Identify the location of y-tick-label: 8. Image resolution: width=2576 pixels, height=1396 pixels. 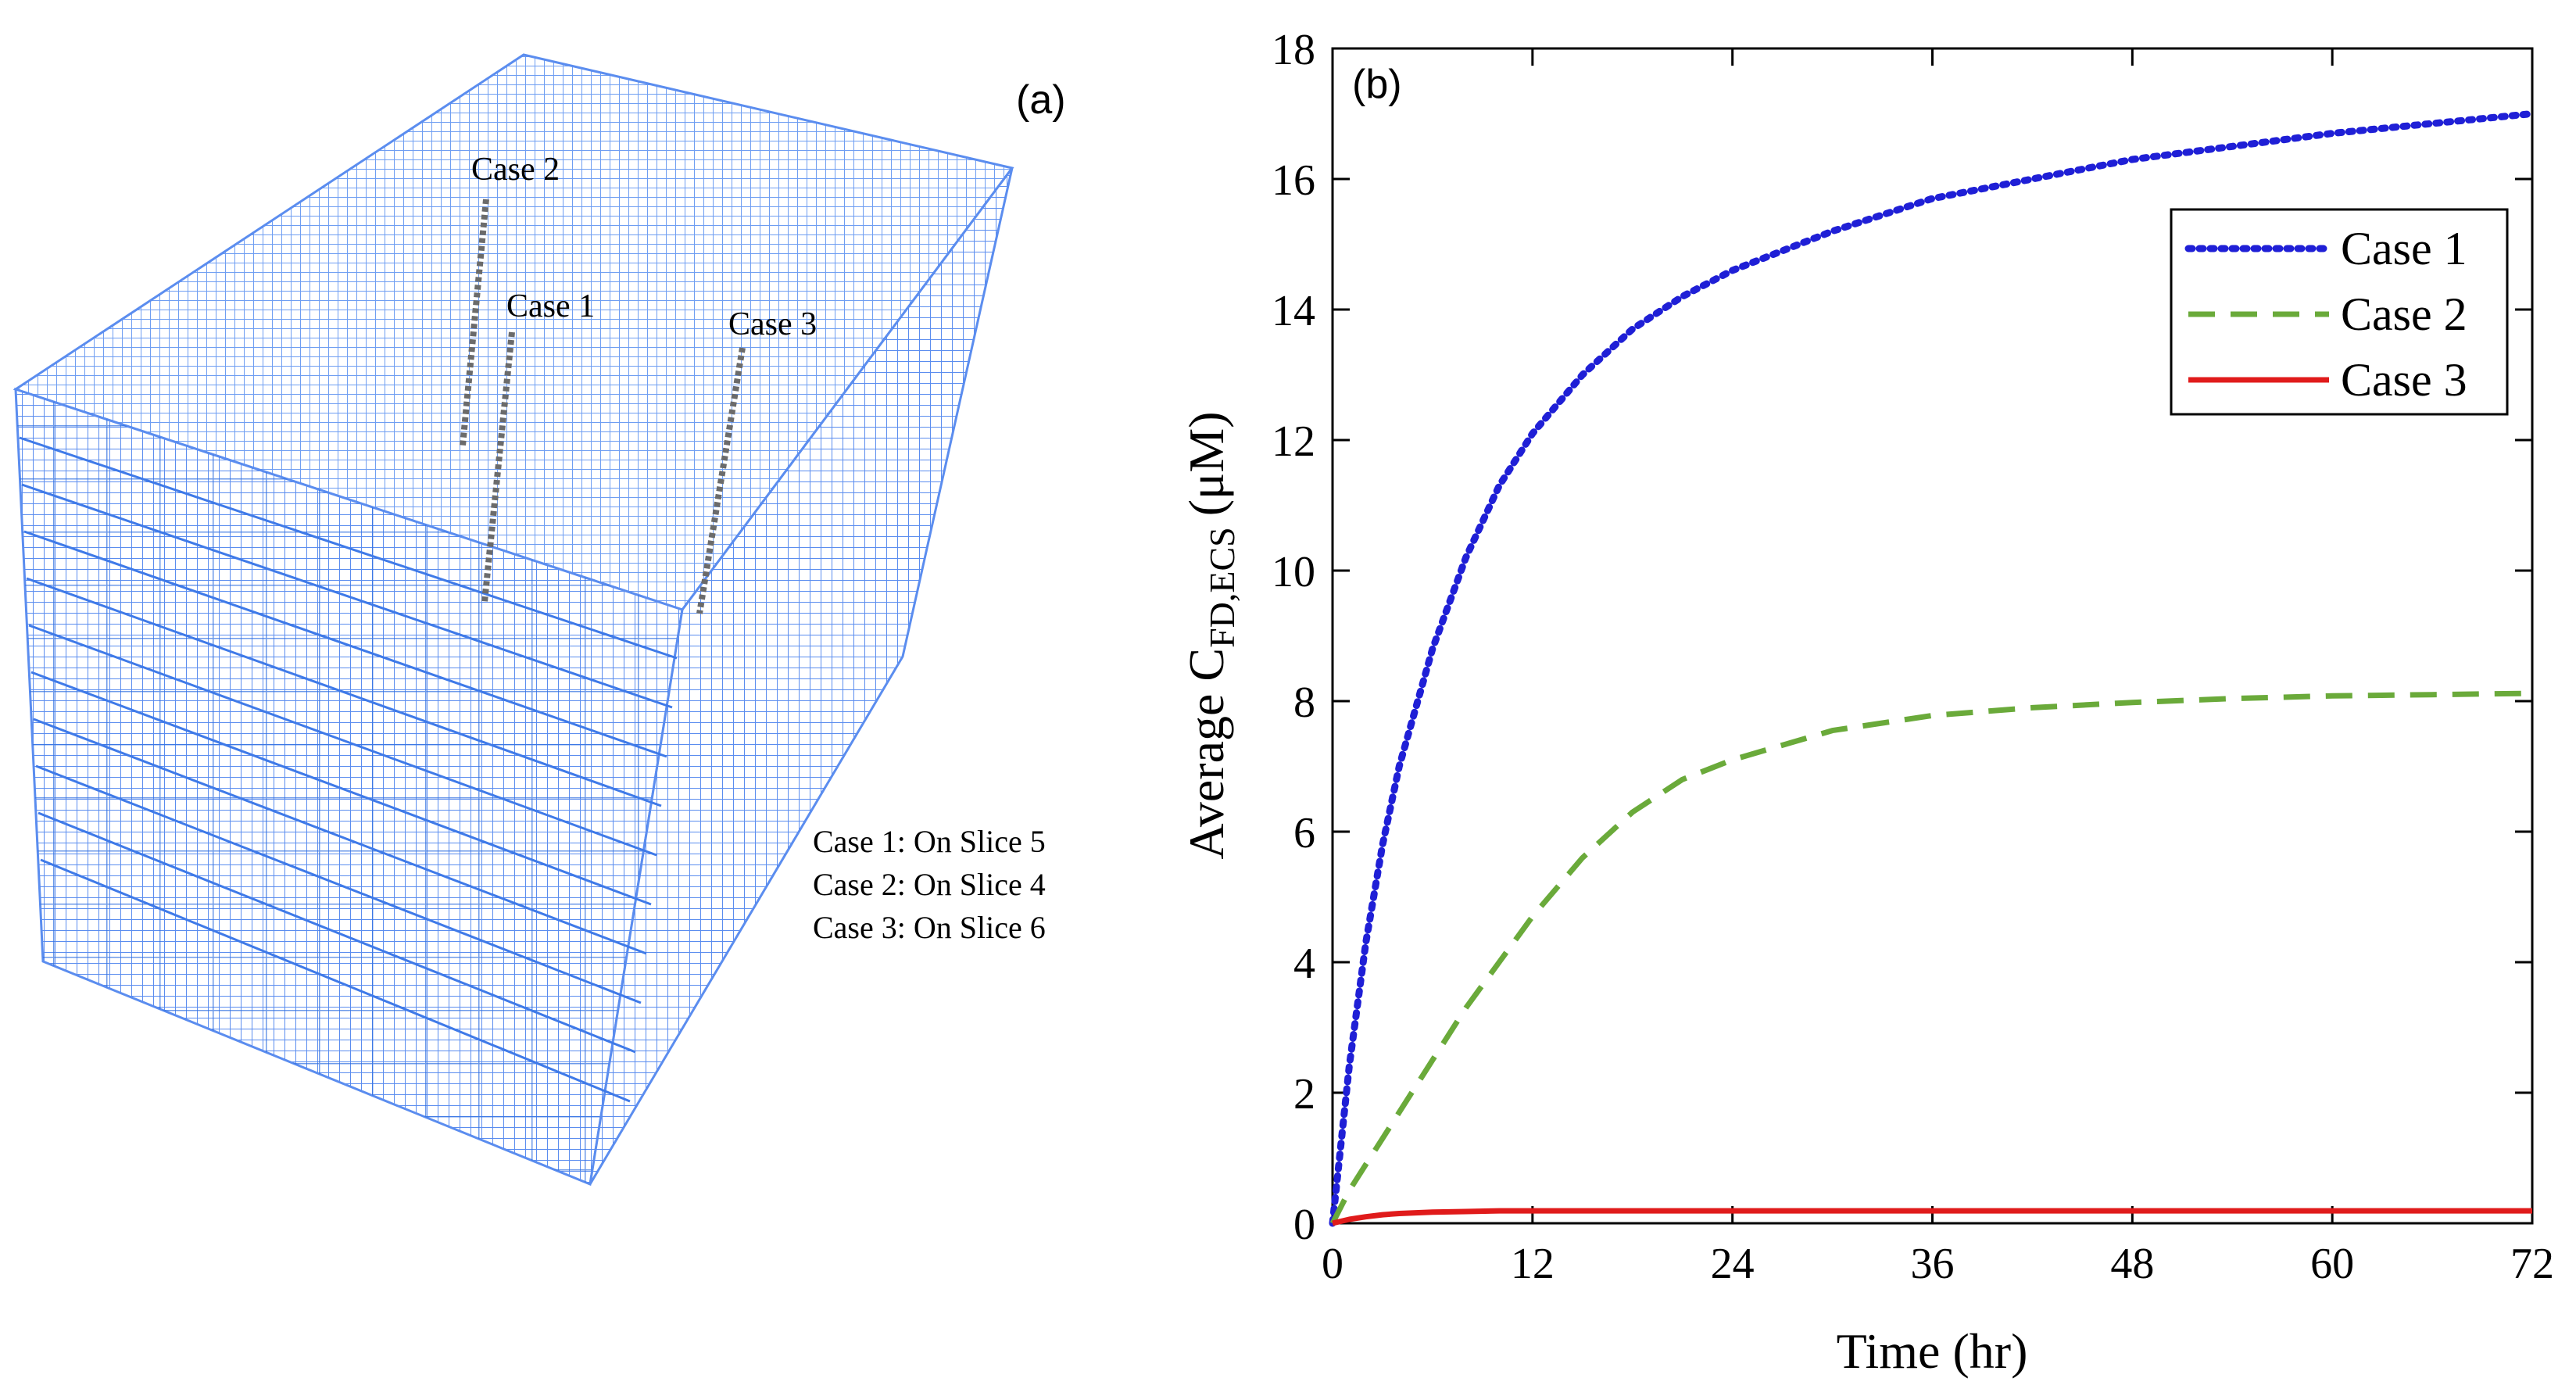
(1304, 702).